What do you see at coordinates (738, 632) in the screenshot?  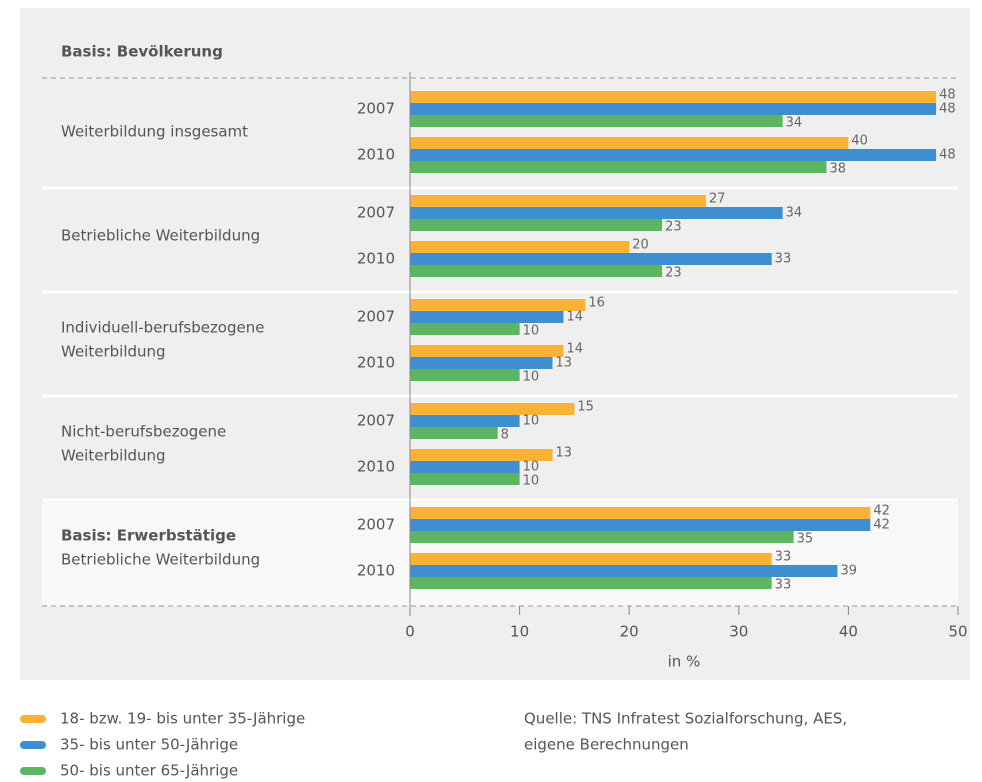 I see `x-tick-label: 30` at bounding box center [738, 632].